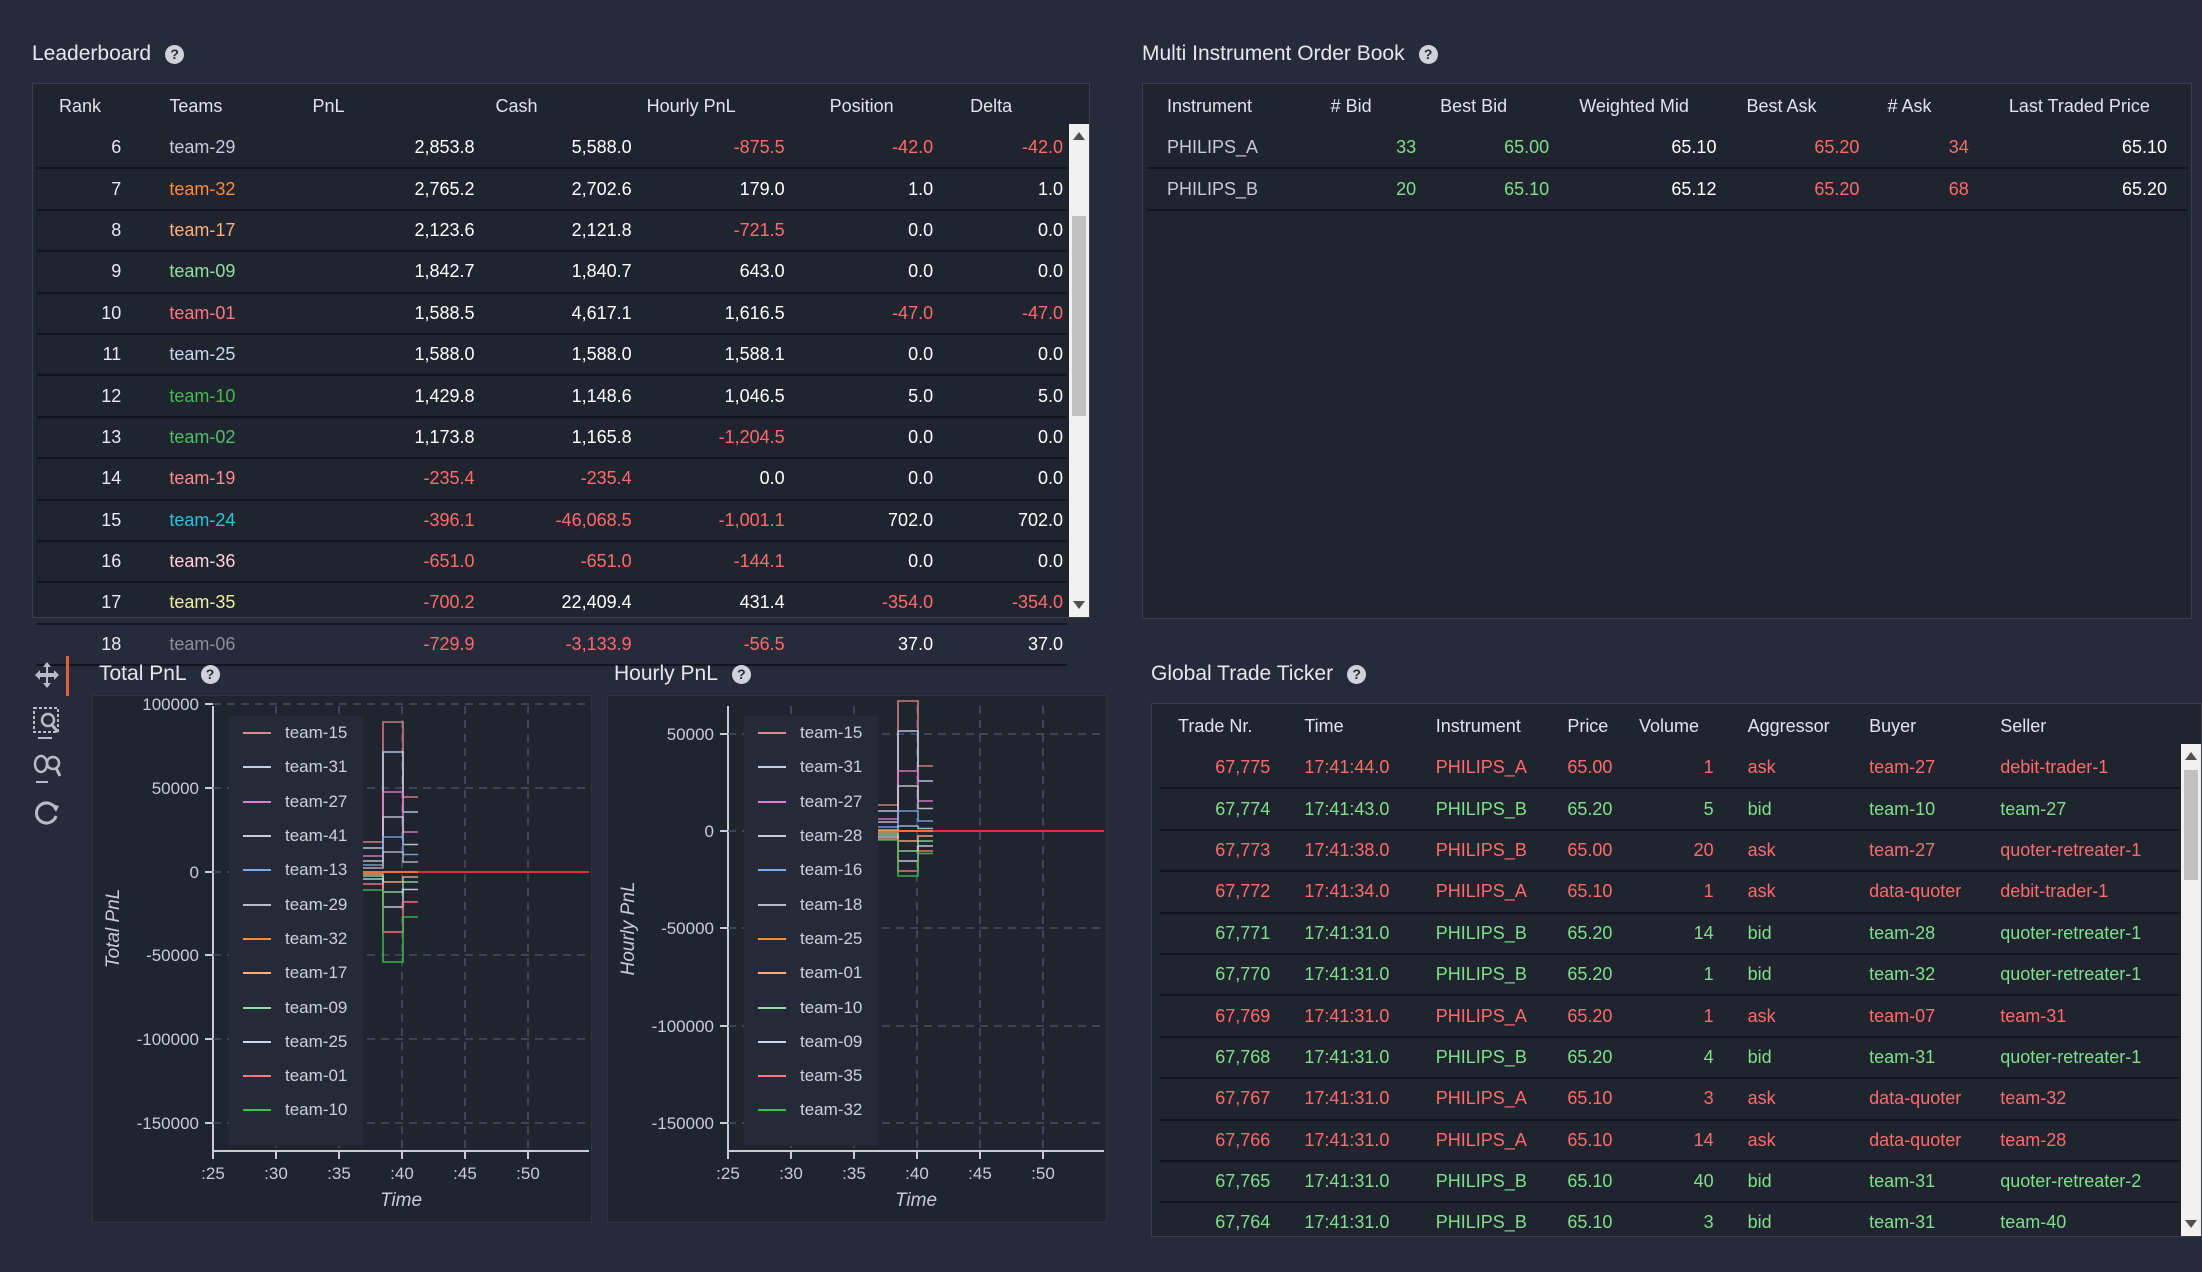 The height and width of the screenshot is (1272, 2202). I want to click on trade-price-cell: 65.20, so click(1602, 975).